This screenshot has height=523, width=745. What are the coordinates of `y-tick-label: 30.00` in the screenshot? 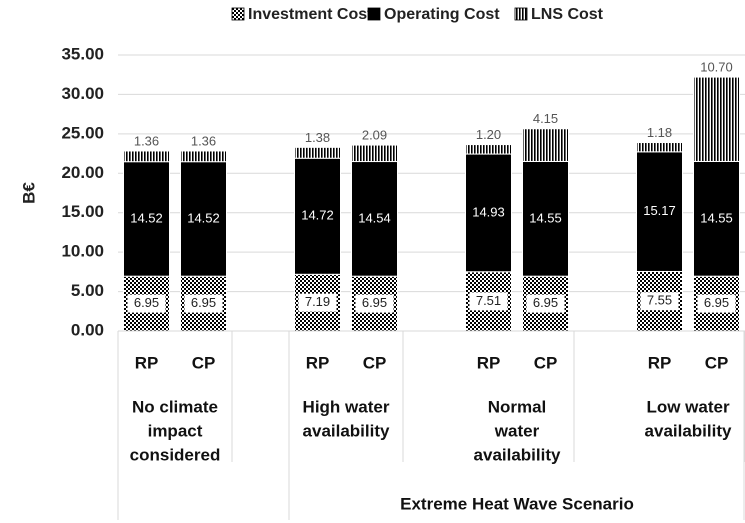 It's located at (82, 93).